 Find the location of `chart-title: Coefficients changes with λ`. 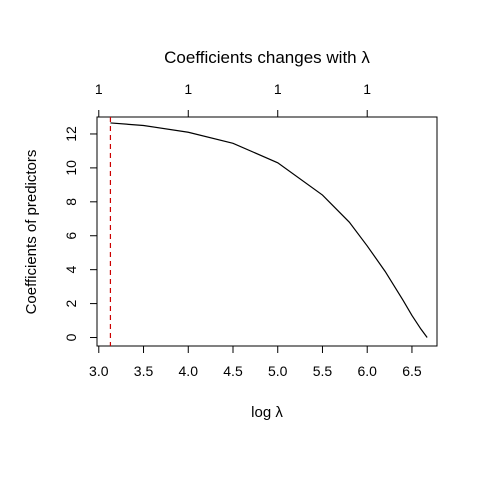

chart-title: Coefficients changes with λ is located at coordinates (267, 57).